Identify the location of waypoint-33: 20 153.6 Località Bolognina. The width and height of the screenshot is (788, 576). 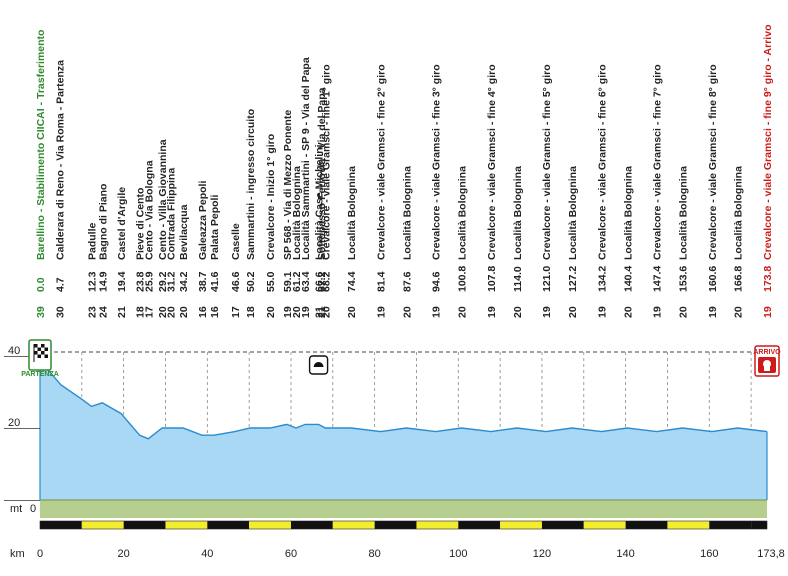
(684, 242).